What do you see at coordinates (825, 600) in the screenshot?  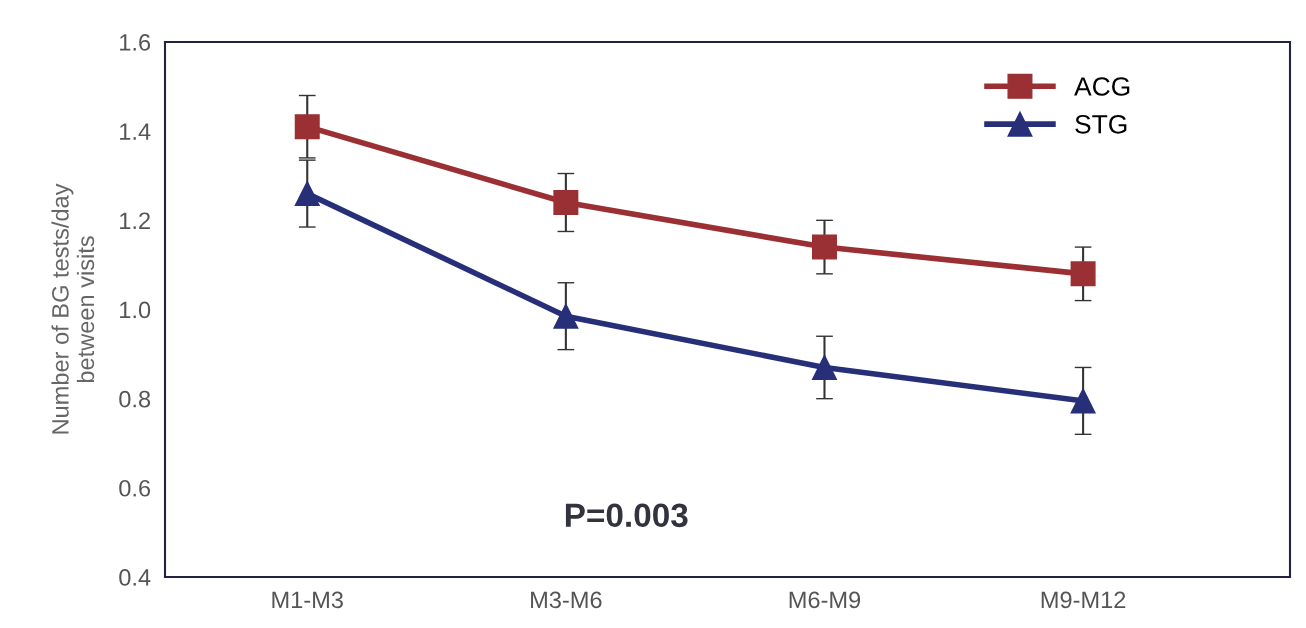 I see `x-tick-label: M6-M9` at bounding box center [825, 600].